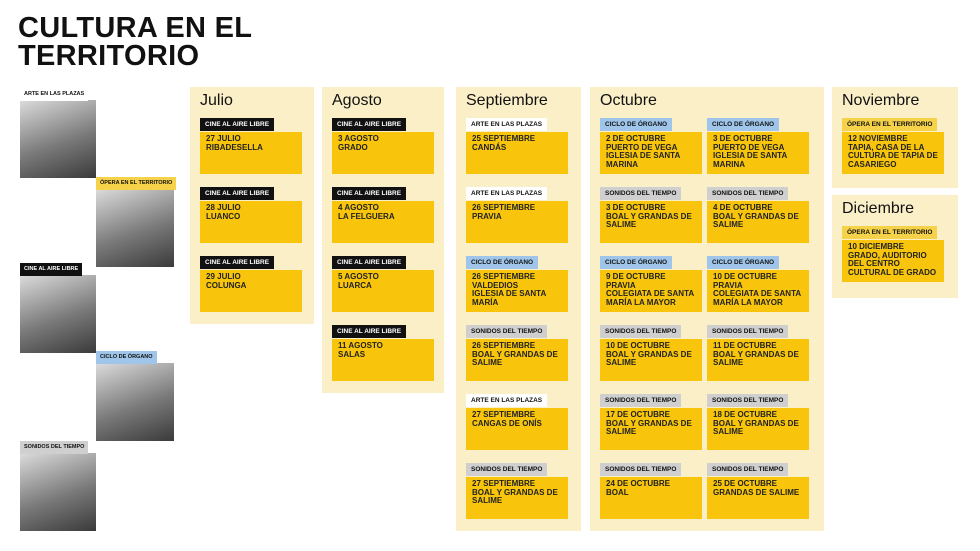  Describe the element at coordinates (352, 354) in the screenshot. I see `event-line: SALAS` at that location.